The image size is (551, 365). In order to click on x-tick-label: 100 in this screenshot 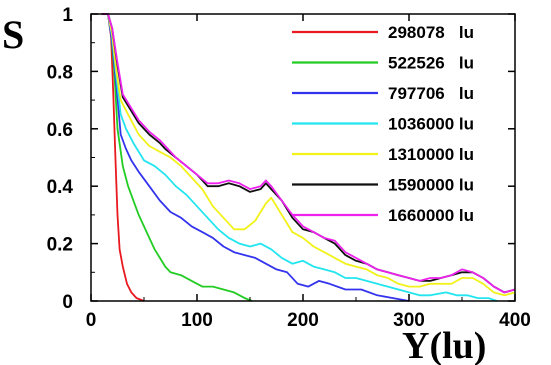, I will do `click(197, 320)`.